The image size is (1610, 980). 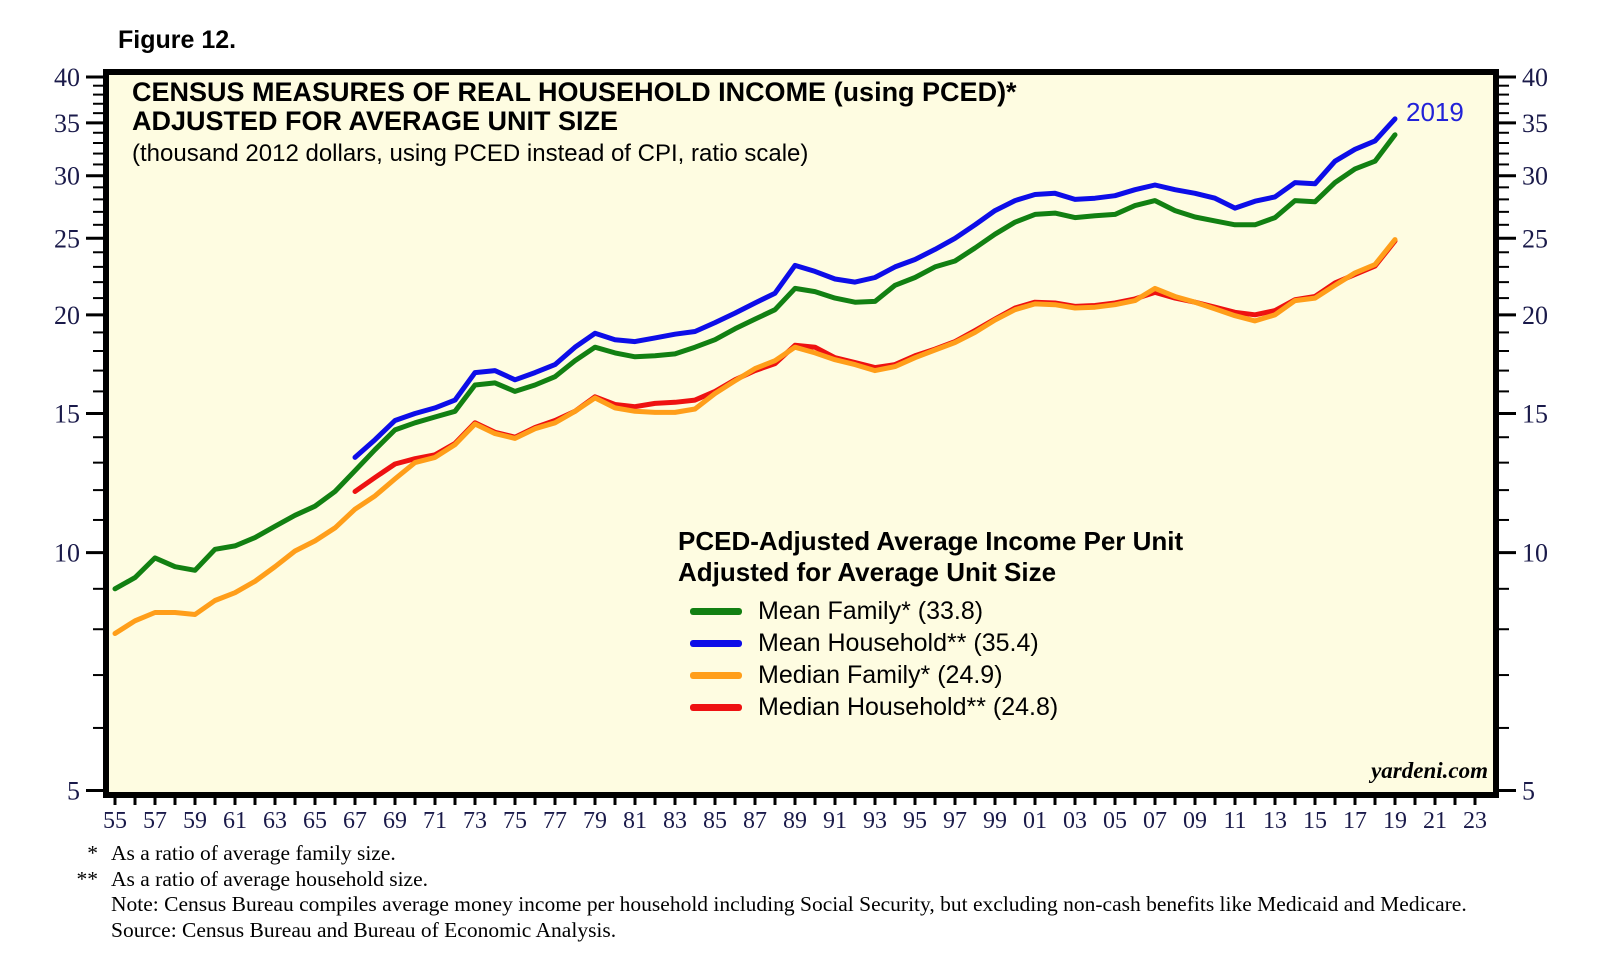 What do you see at coordinates (375, 121) in the screenshot?
I see `chart-title-line2: ADJUSTED FOR AVERAGE UNIT SIZE` at bounding box center [375, 121].